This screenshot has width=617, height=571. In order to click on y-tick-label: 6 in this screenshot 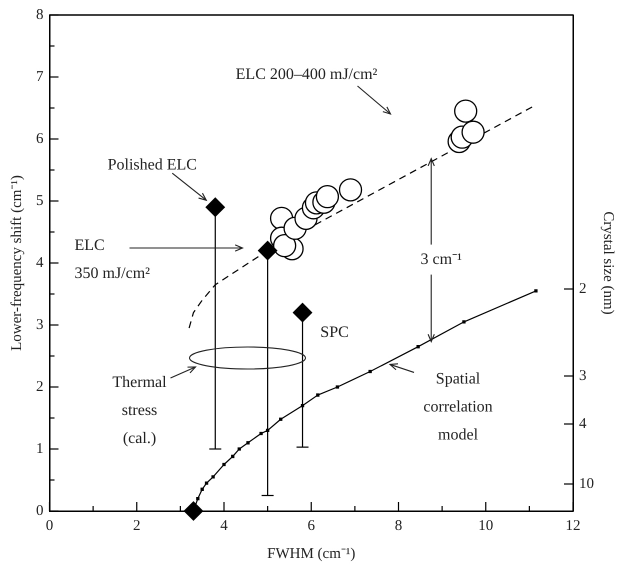, I will do `click(40, 138)`.